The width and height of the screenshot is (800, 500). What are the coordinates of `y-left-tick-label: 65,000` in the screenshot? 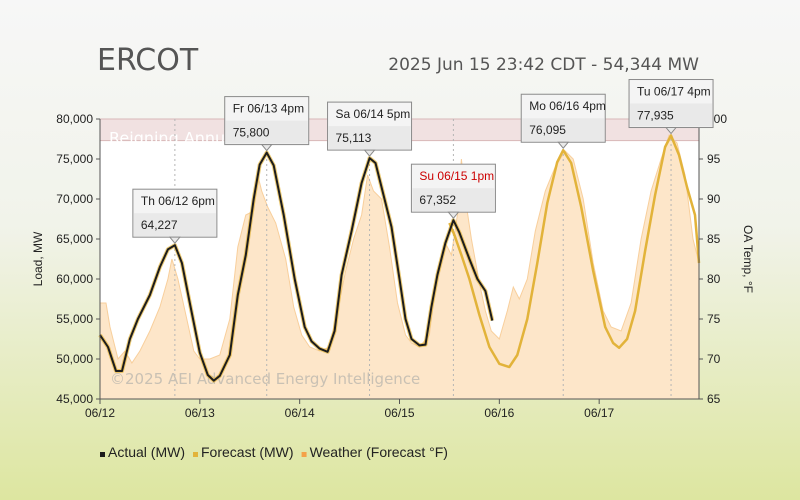 It's located at (74, 239).